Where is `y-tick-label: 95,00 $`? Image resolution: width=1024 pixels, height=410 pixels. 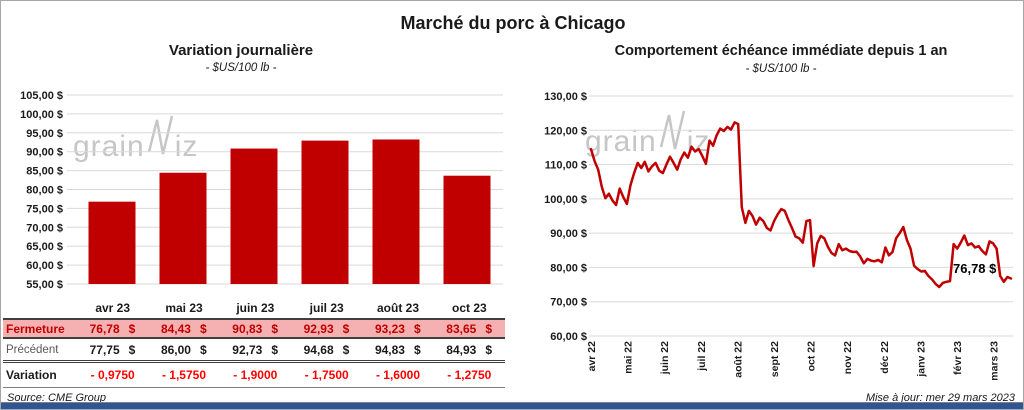
y-tick-label: 95,00 $ is located at coordinates (44, 134).